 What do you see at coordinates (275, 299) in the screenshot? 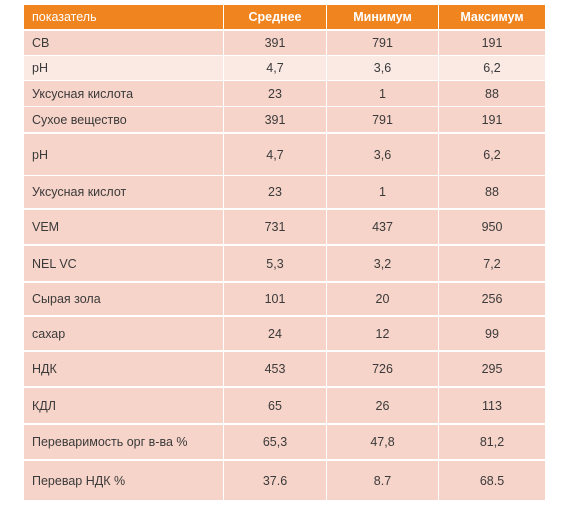
I see `value-cell: 101` at bounding box center [275, 299].